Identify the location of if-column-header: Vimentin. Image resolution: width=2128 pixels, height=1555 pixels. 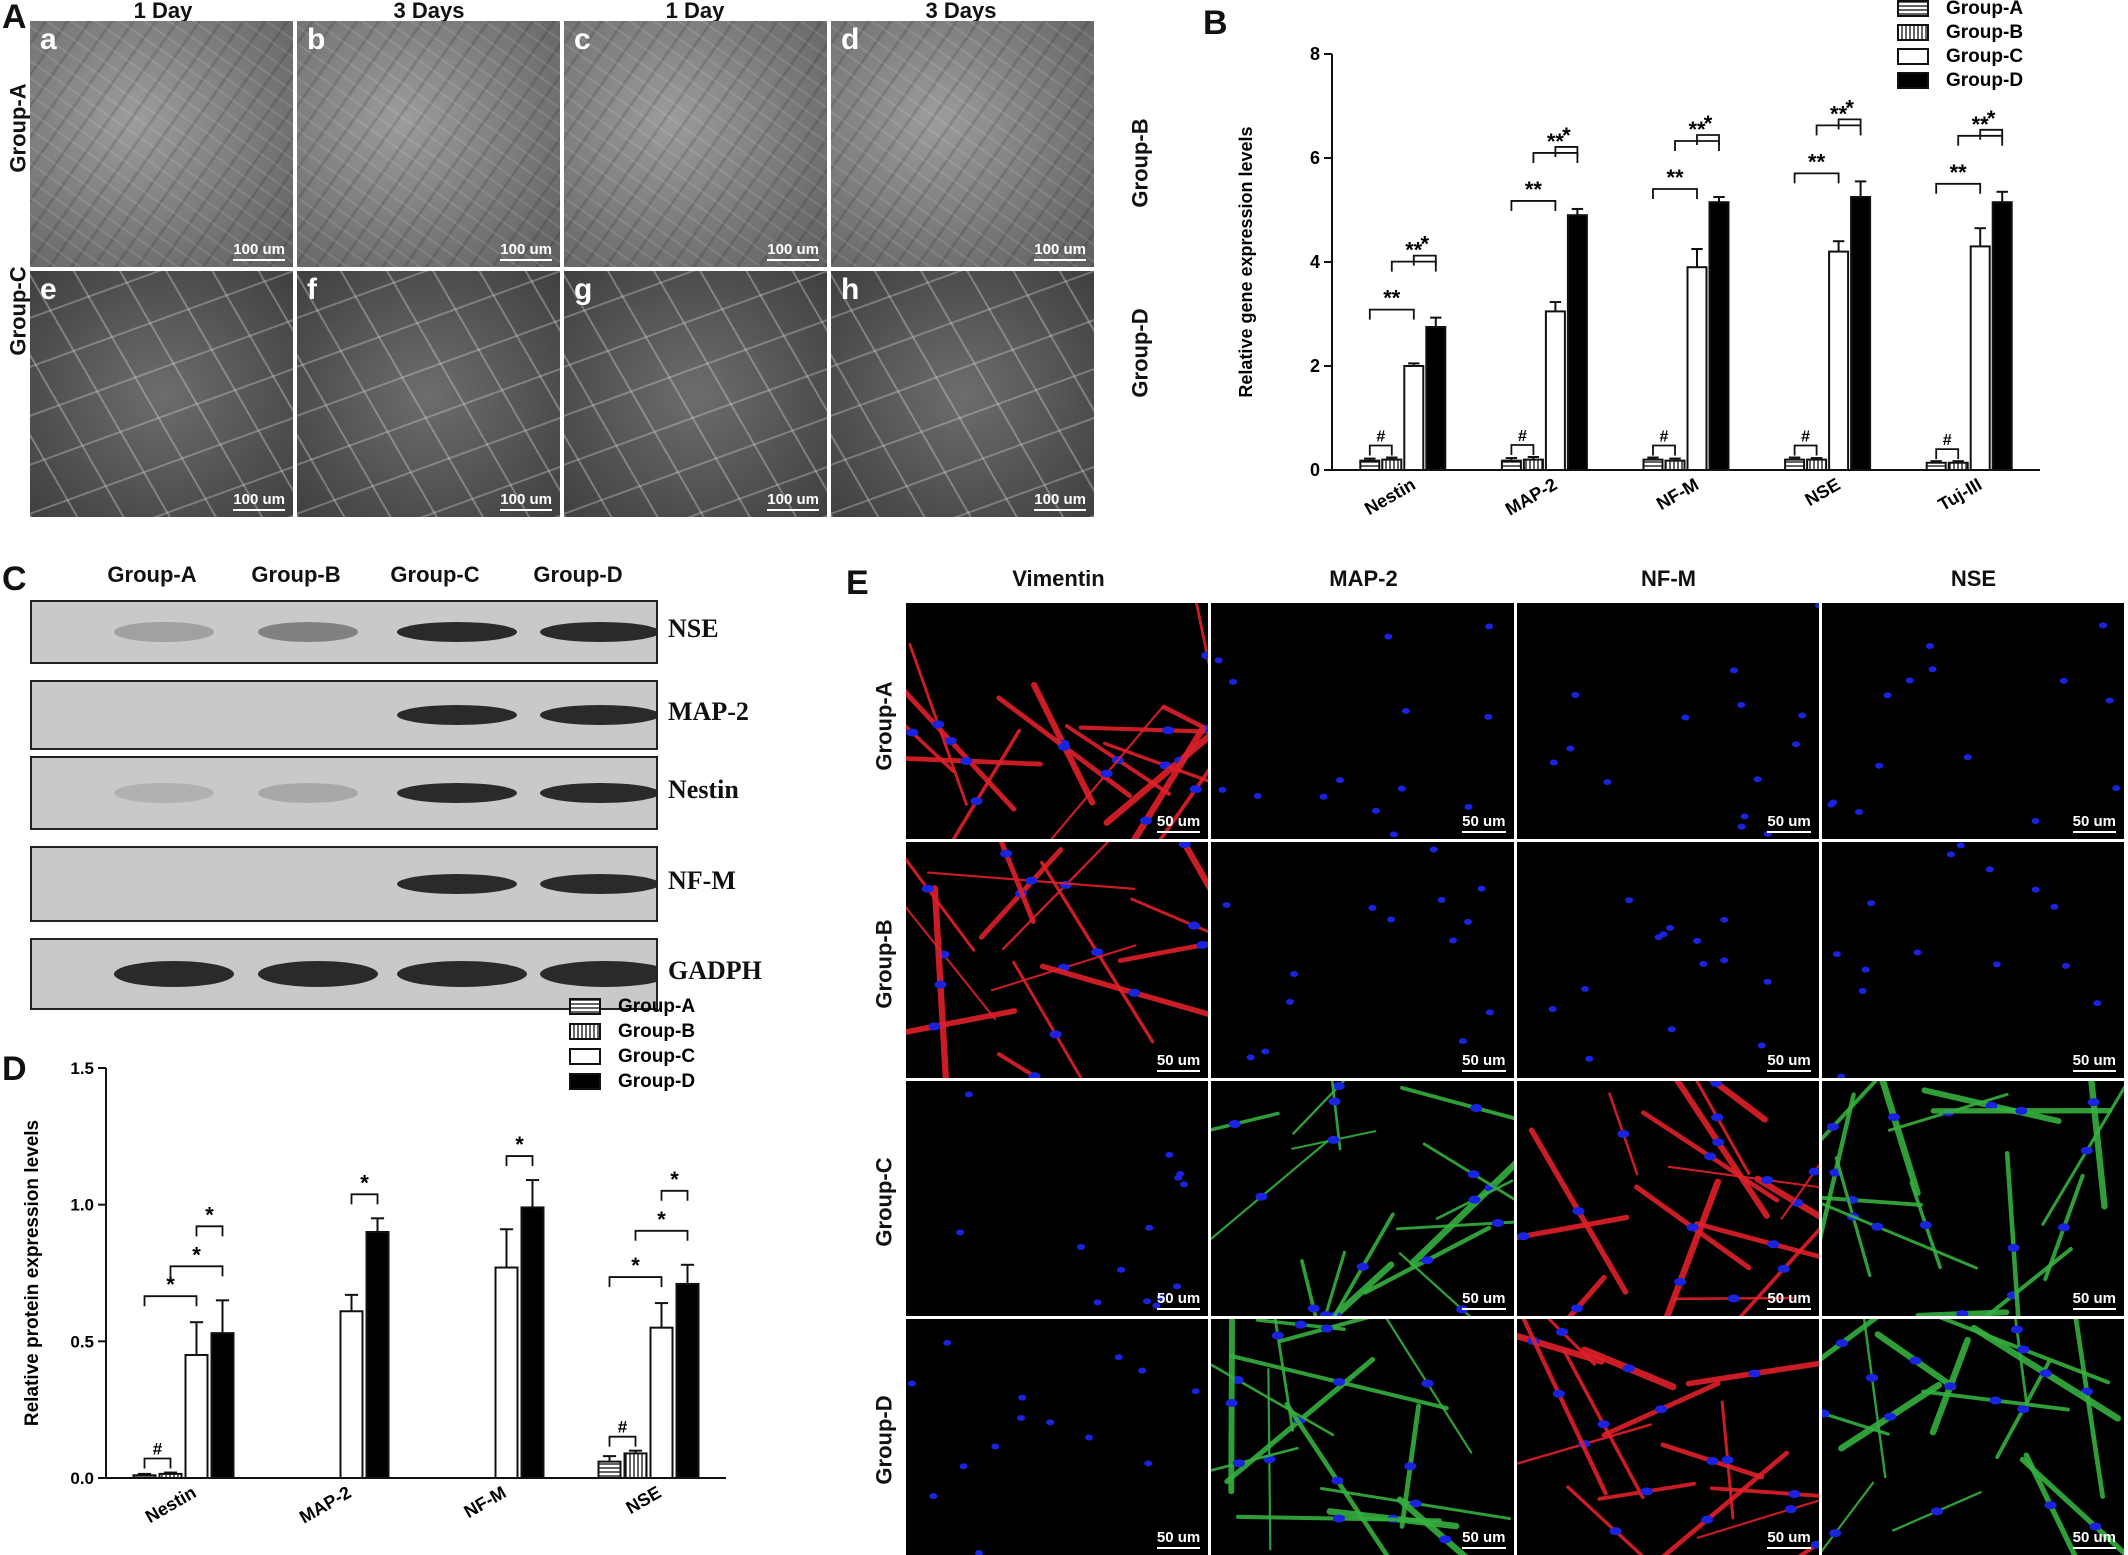
(1058, 578).